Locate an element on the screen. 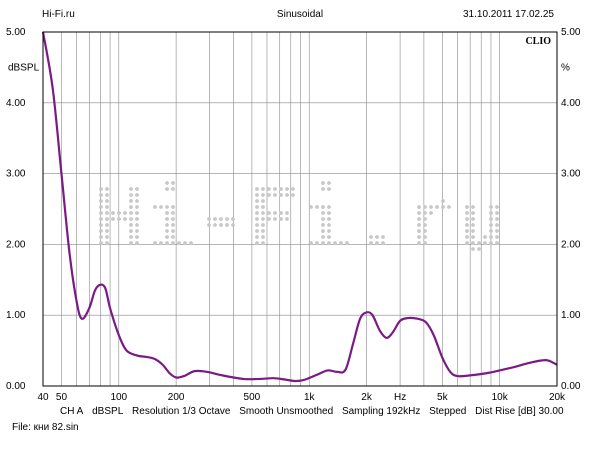 Image resolution: width=600 pixels, height=450 pixels. file-name-label: File: кни 82.sin is located at coordinates (45, 427).